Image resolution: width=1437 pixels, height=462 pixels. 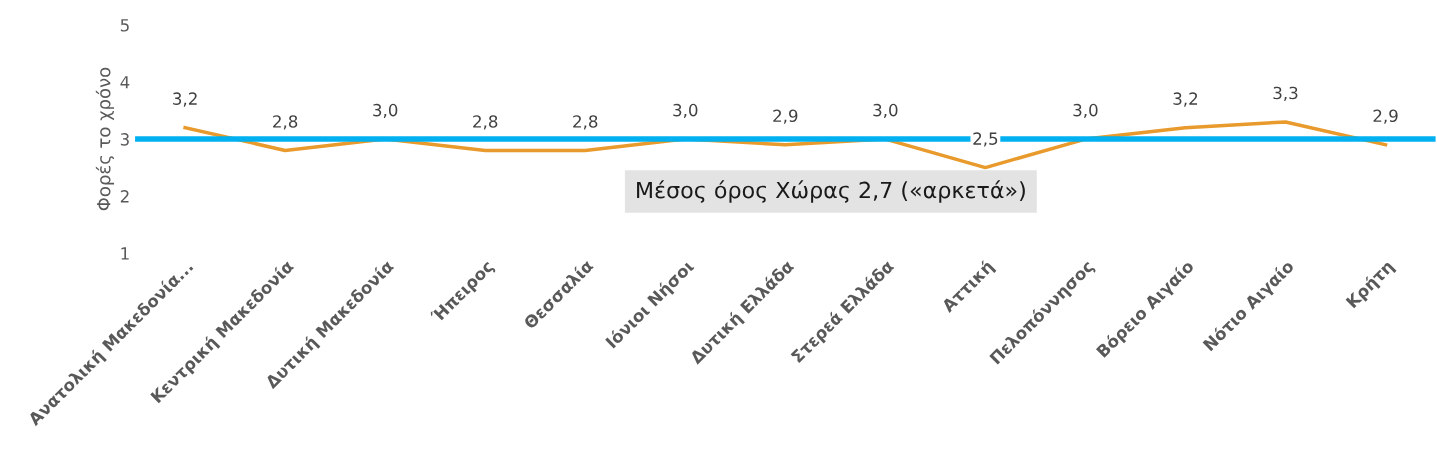 I want to click on data-label: 3,3, so click(x=1285, y=93).